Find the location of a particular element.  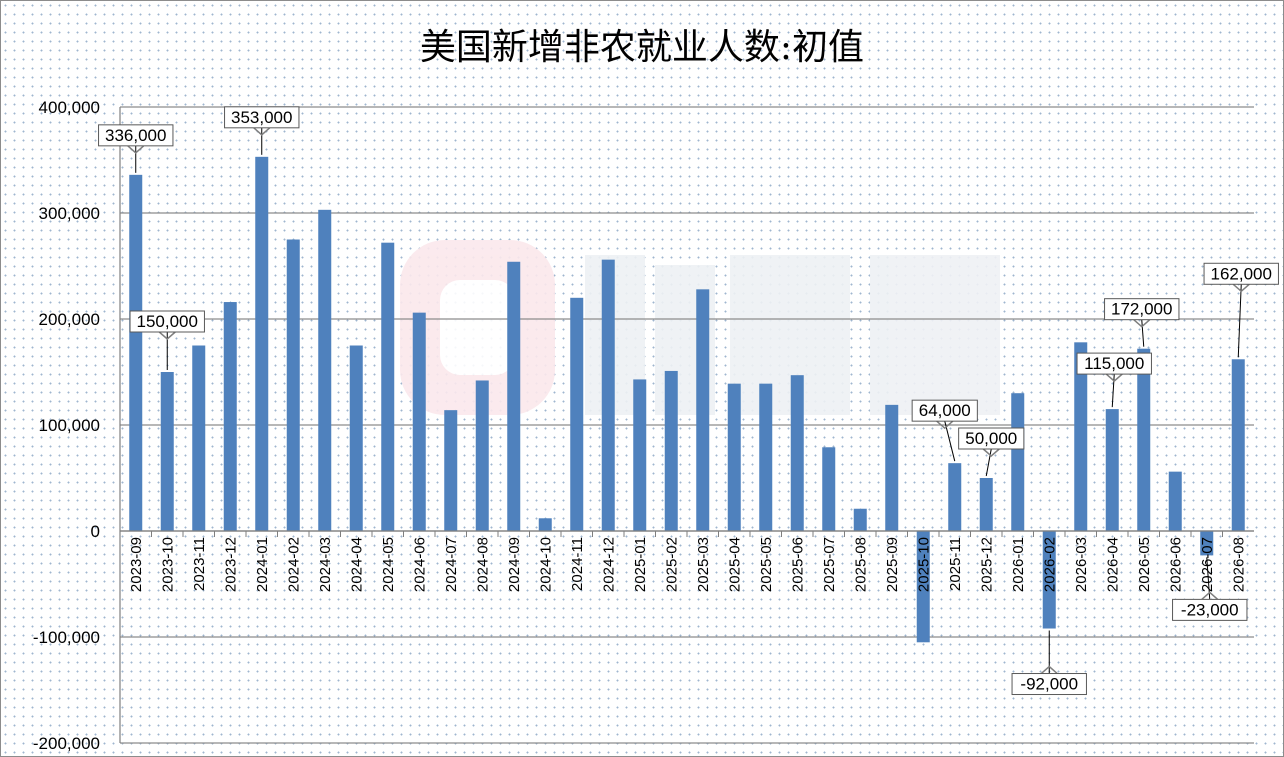

x-tick-label: 2025-11 is located at coordinates (955, 564).